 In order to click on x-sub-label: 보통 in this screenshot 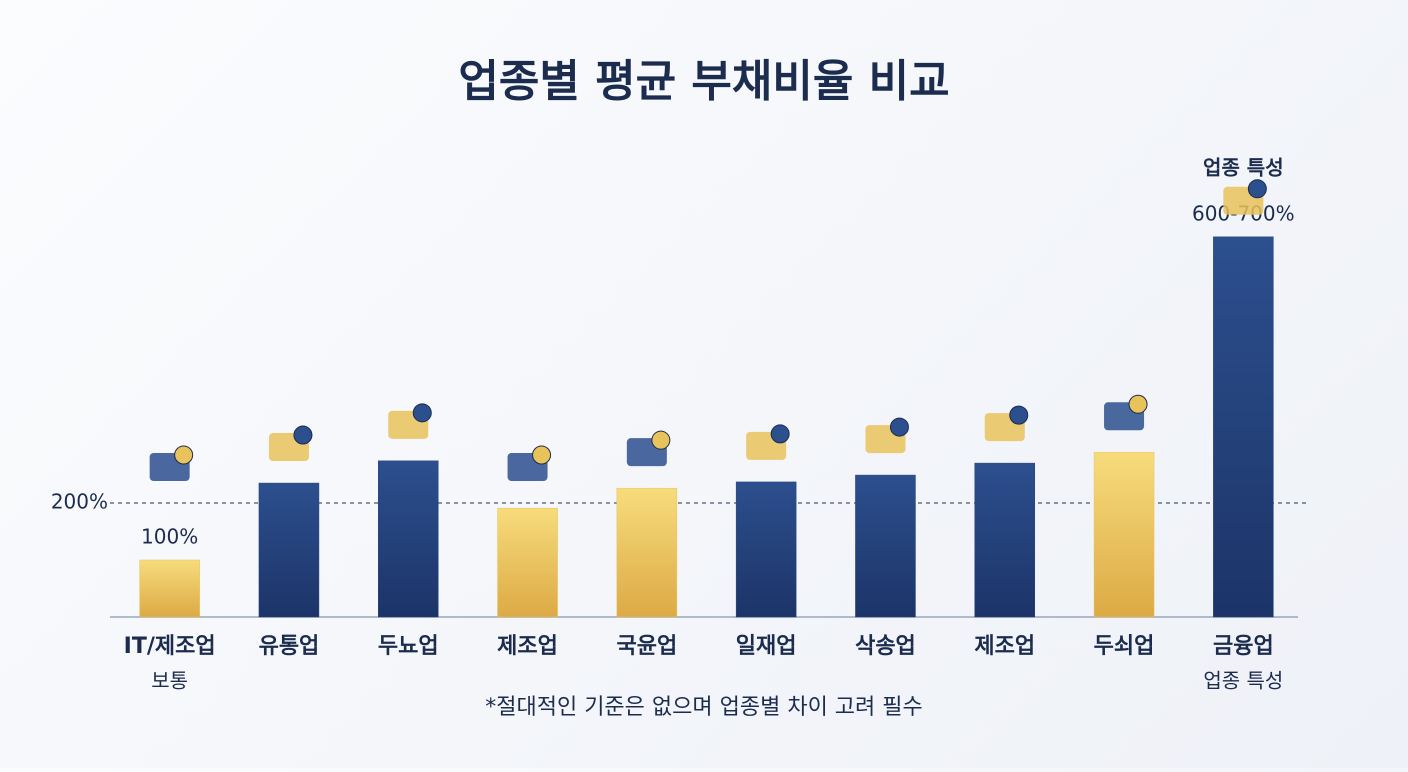, I will do `click(169, 681)`.